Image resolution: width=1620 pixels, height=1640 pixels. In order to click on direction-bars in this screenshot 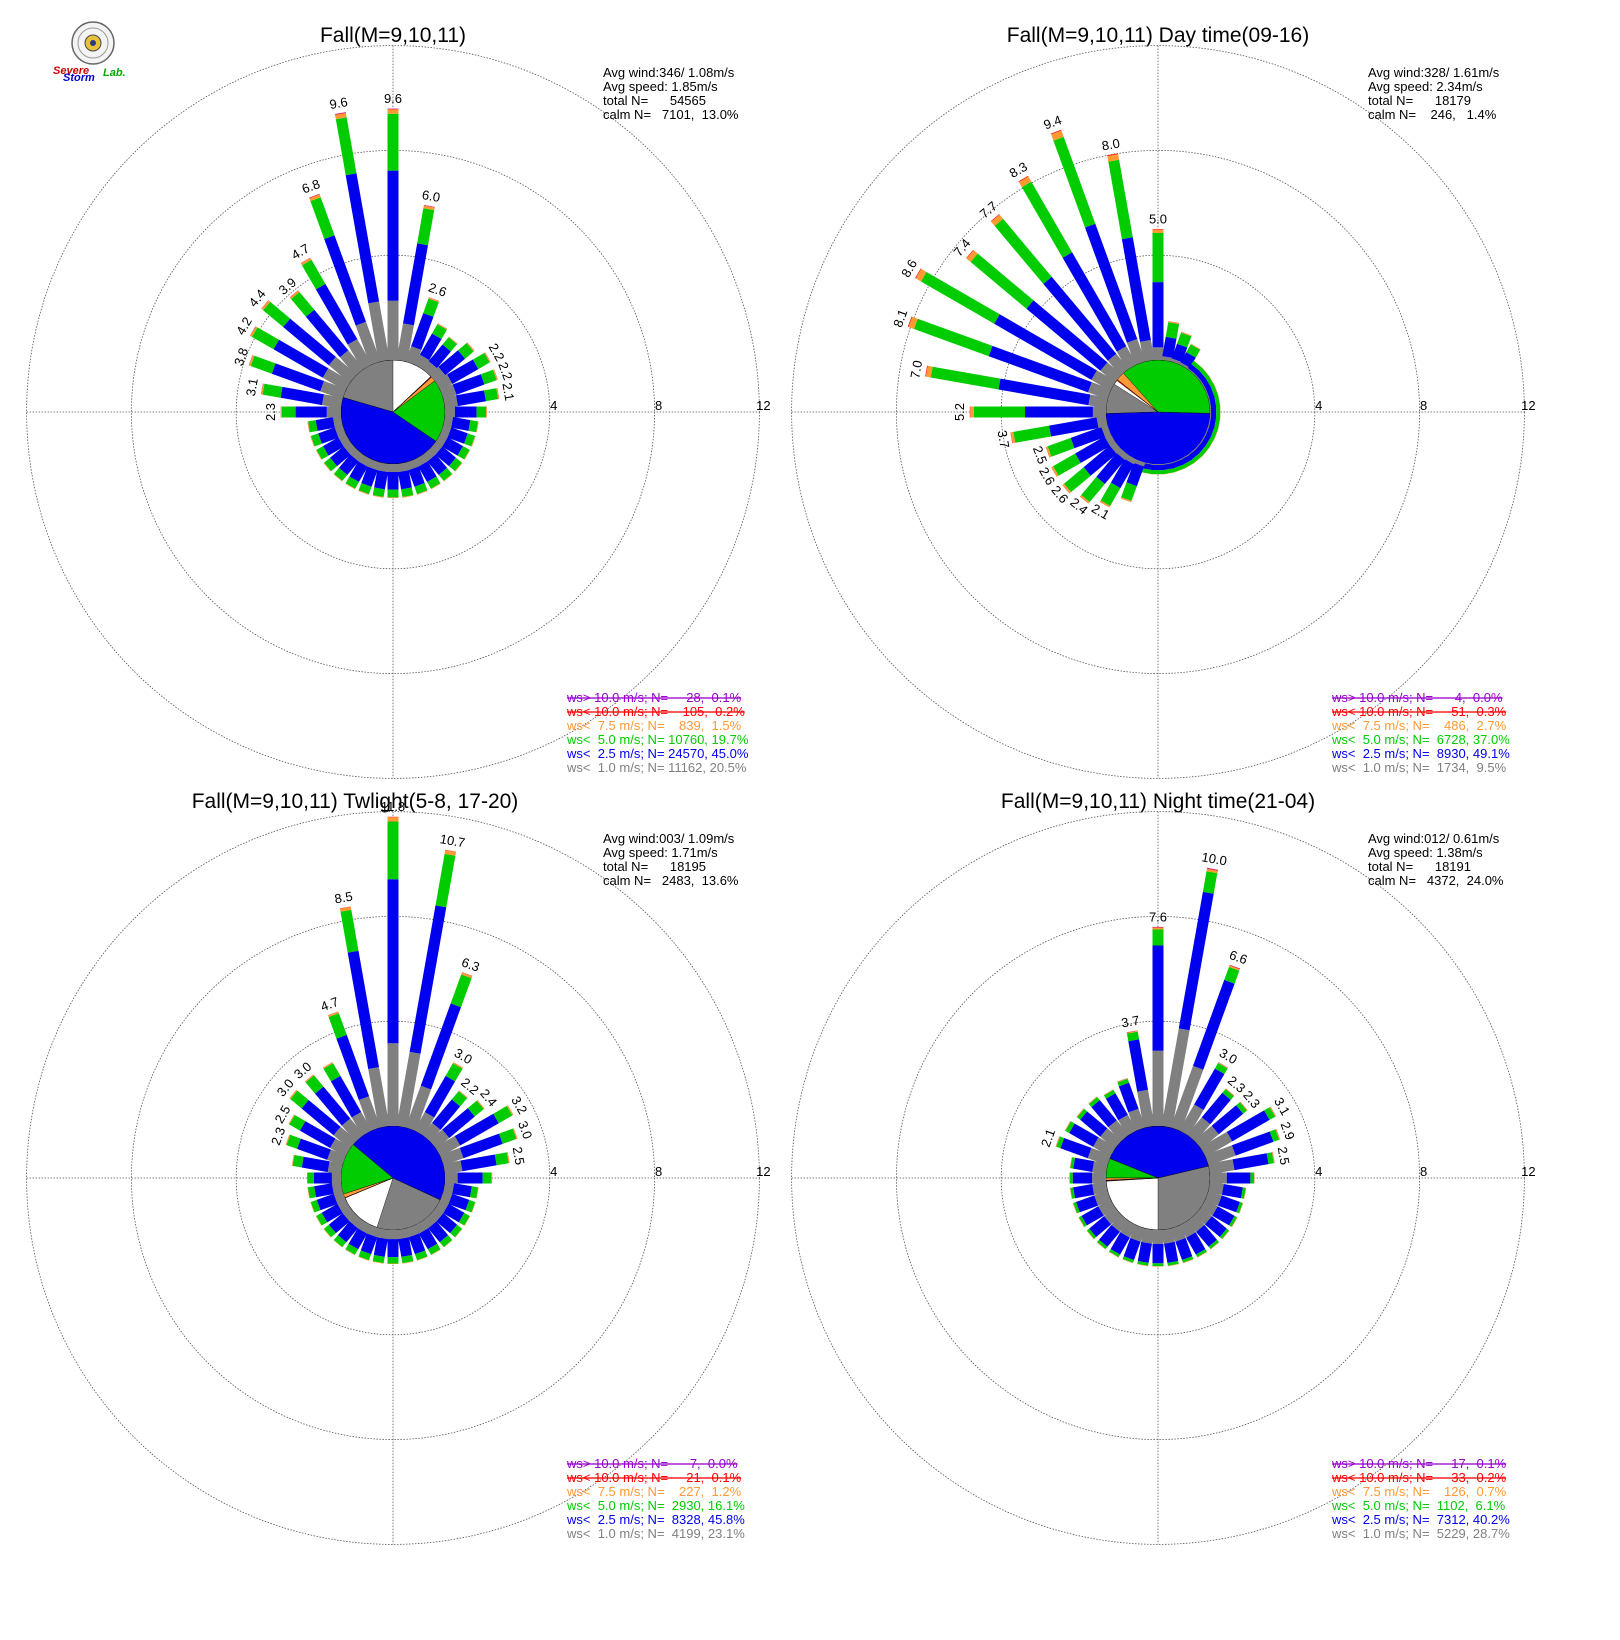, I will do `click(1168, 1067)`.